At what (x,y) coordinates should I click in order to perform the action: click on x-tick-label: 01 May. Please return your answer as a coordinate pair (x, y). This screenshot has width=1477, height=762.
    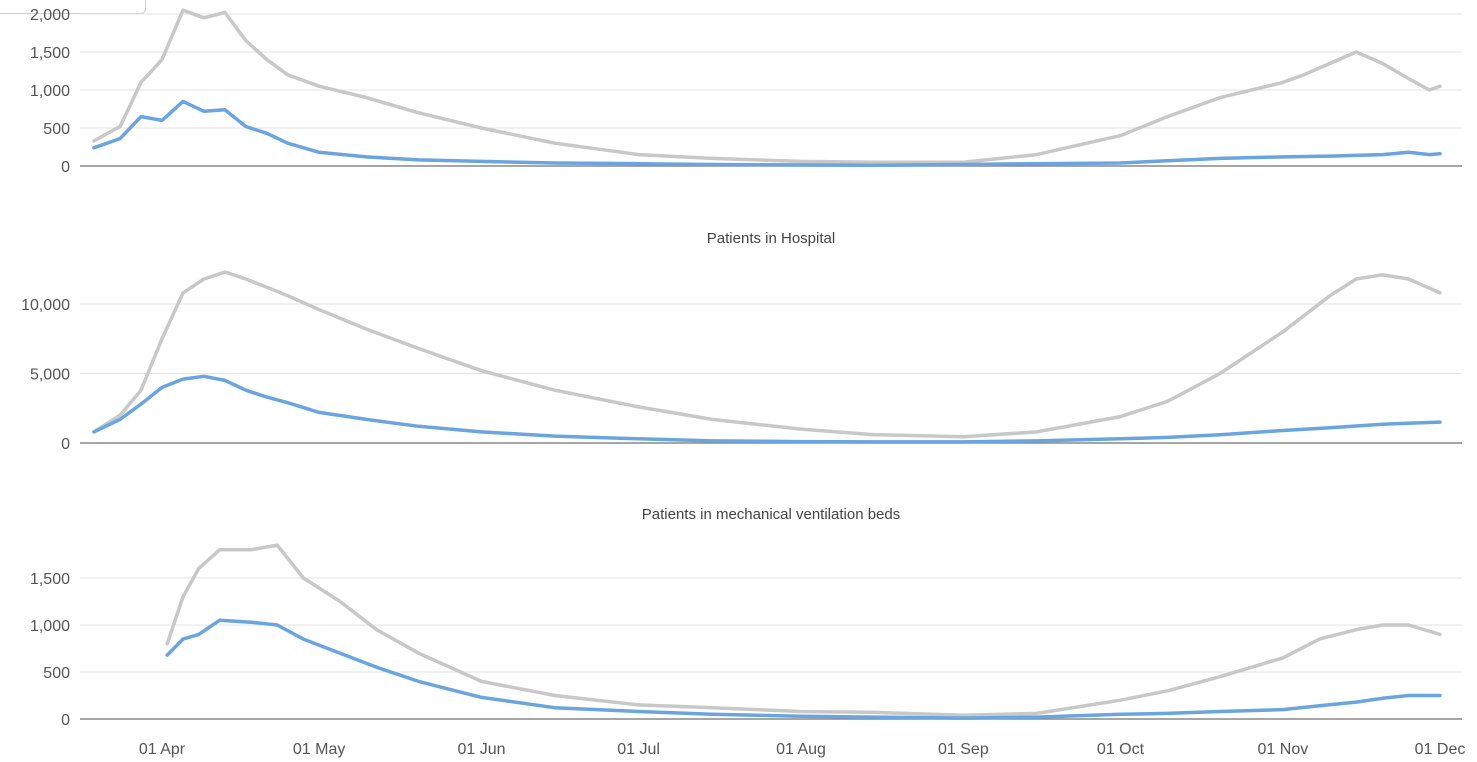
    Looking at the image, I should click on (319, 749).